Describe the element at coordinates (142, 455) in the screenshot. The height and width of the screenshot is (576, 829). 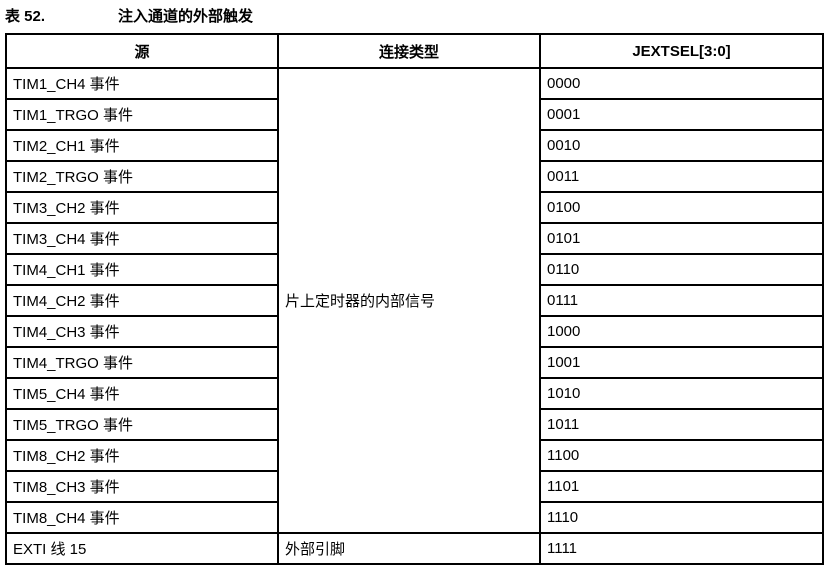
I see `source-cell: TIM8_CH2 事件` at that location.